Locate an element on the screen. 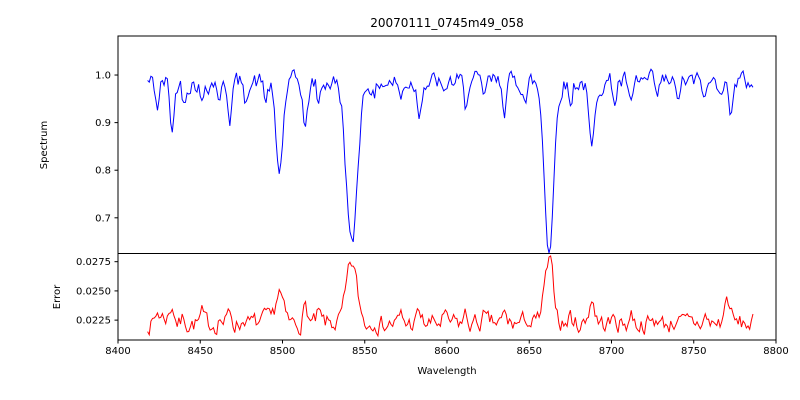  x-tick-label: 8800 is located at coordinates (775, 351).